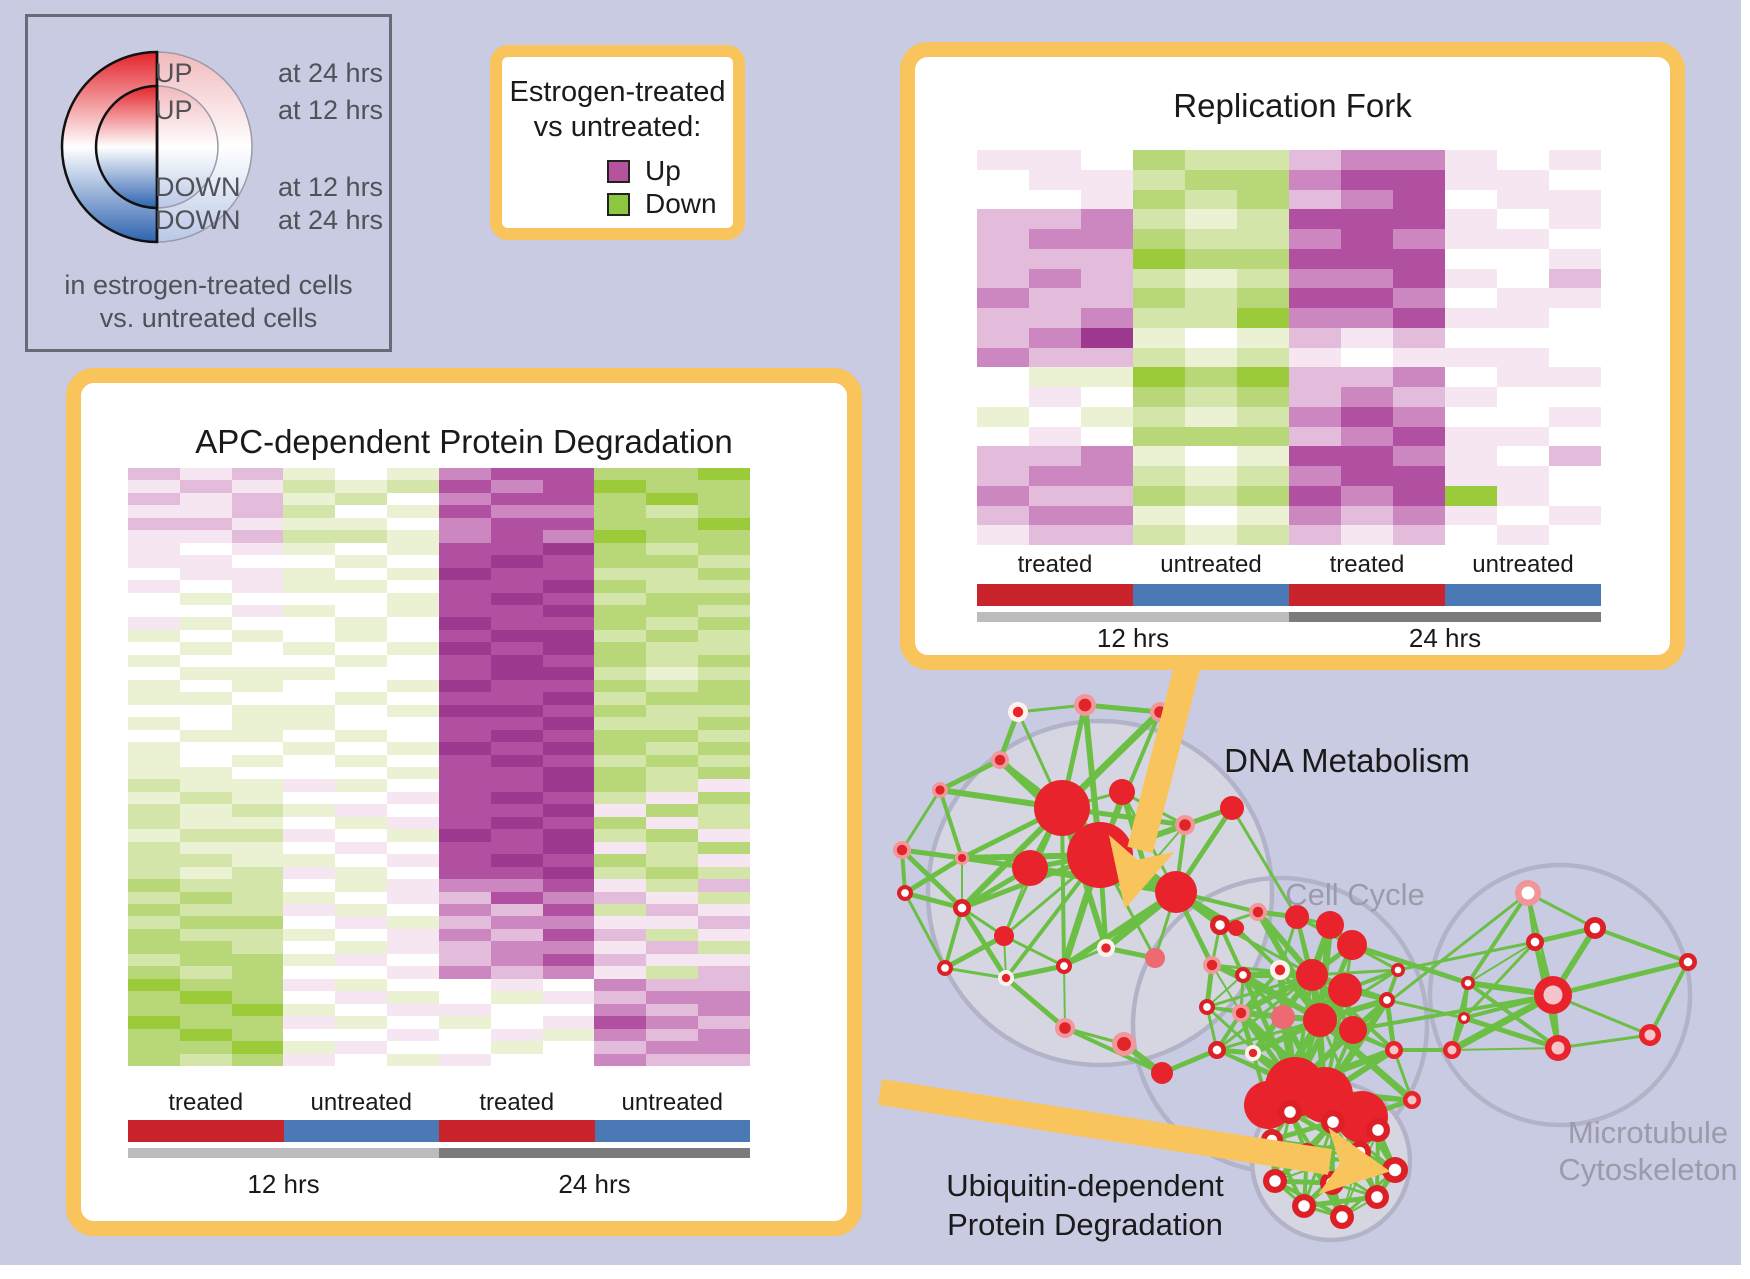  I want to click on ring-label-down-inner: DOWN, so click(198, 187).